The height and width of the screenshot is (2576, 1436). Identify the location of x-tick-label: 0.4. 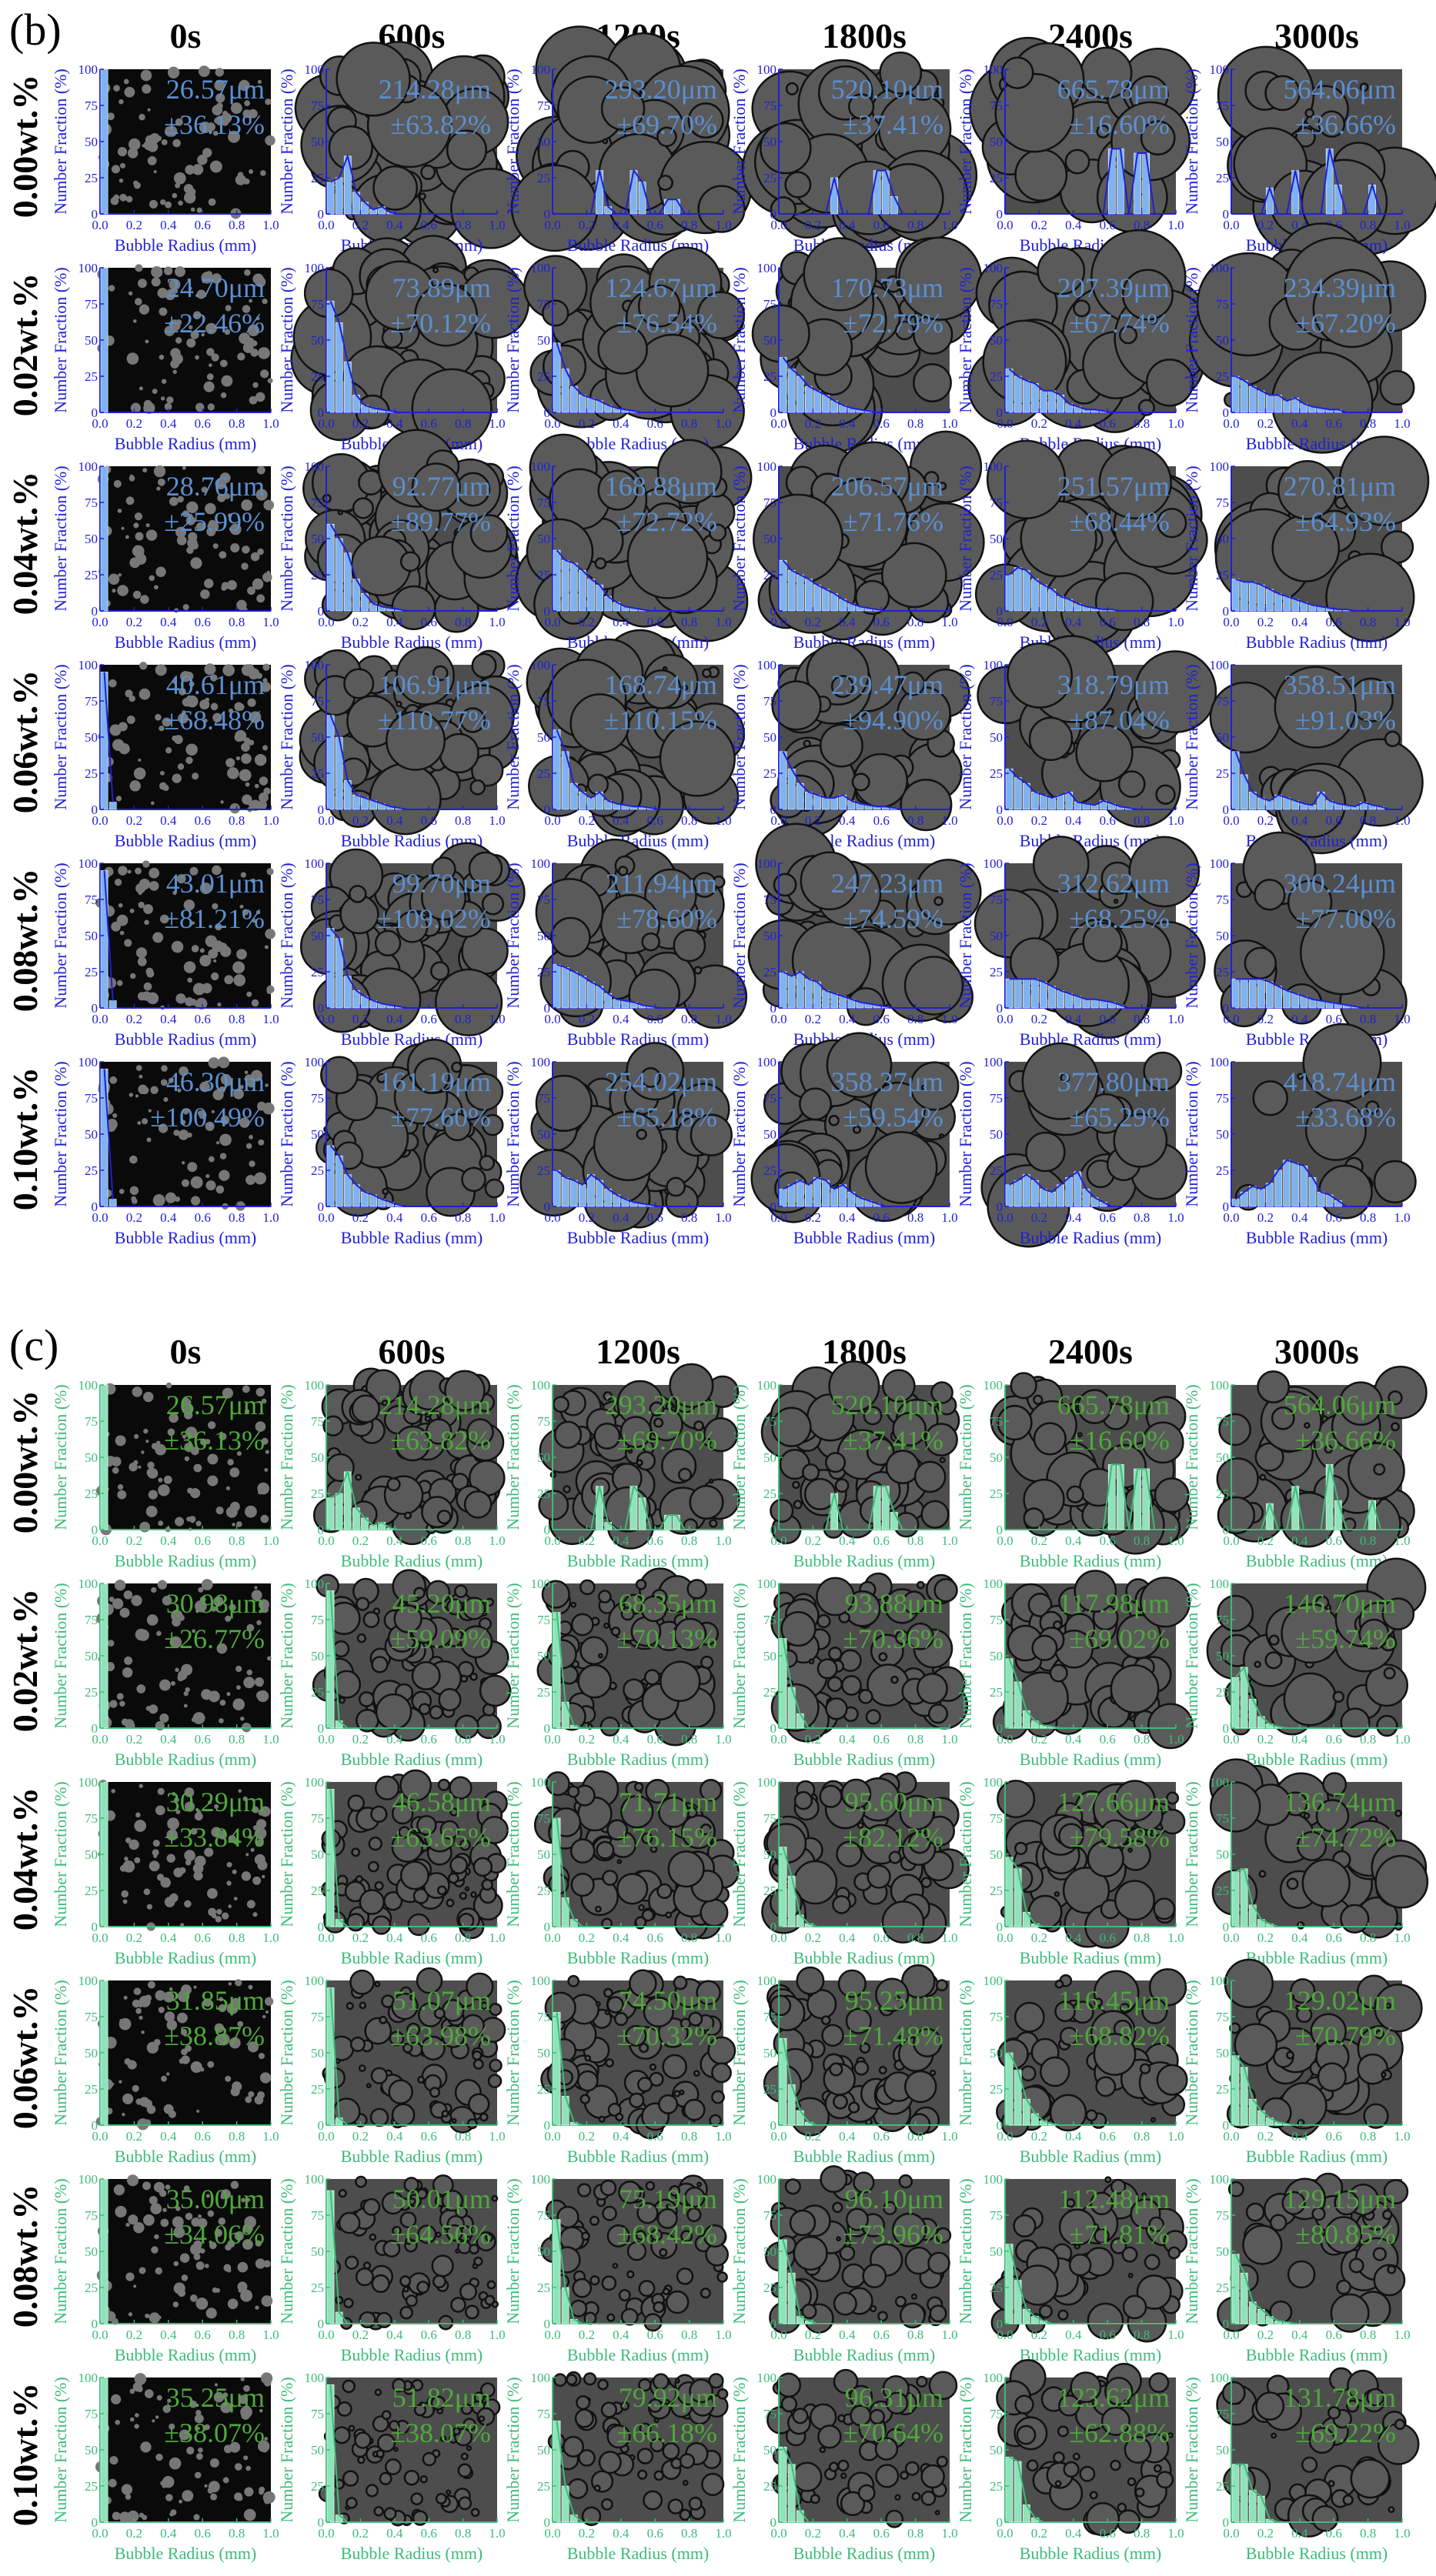
(395, 1937).